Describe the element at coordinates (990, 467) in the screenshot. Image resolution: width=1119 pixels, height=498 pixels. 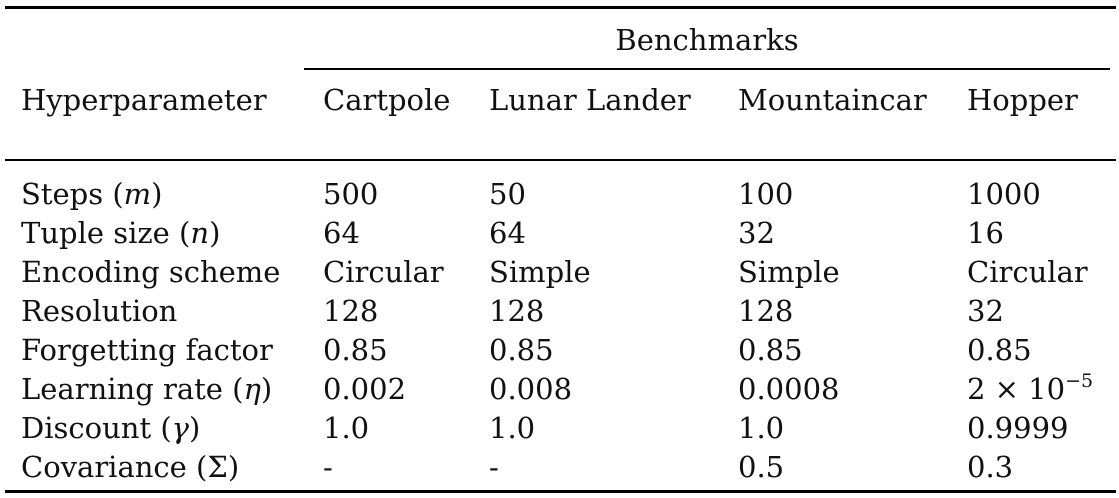
I see `table-cell: 0.3` at that location.